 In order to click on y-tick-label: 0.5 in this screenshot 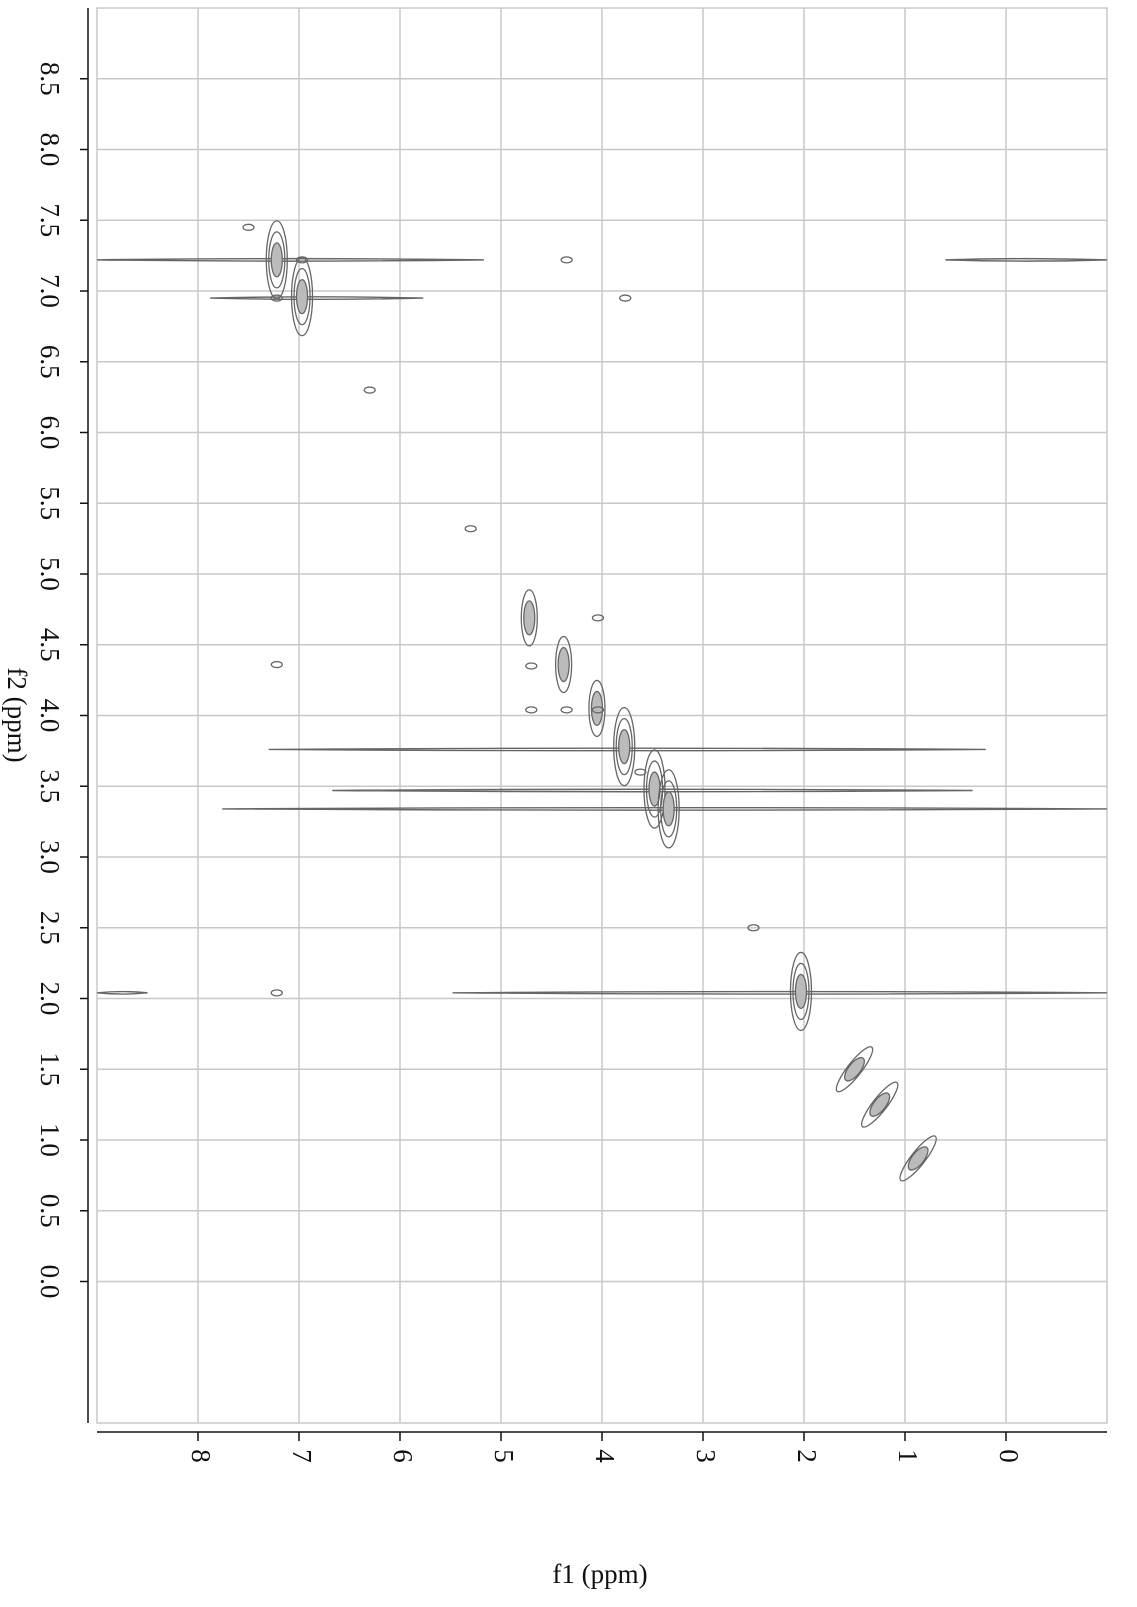, I will do `click(50, 1211)`.